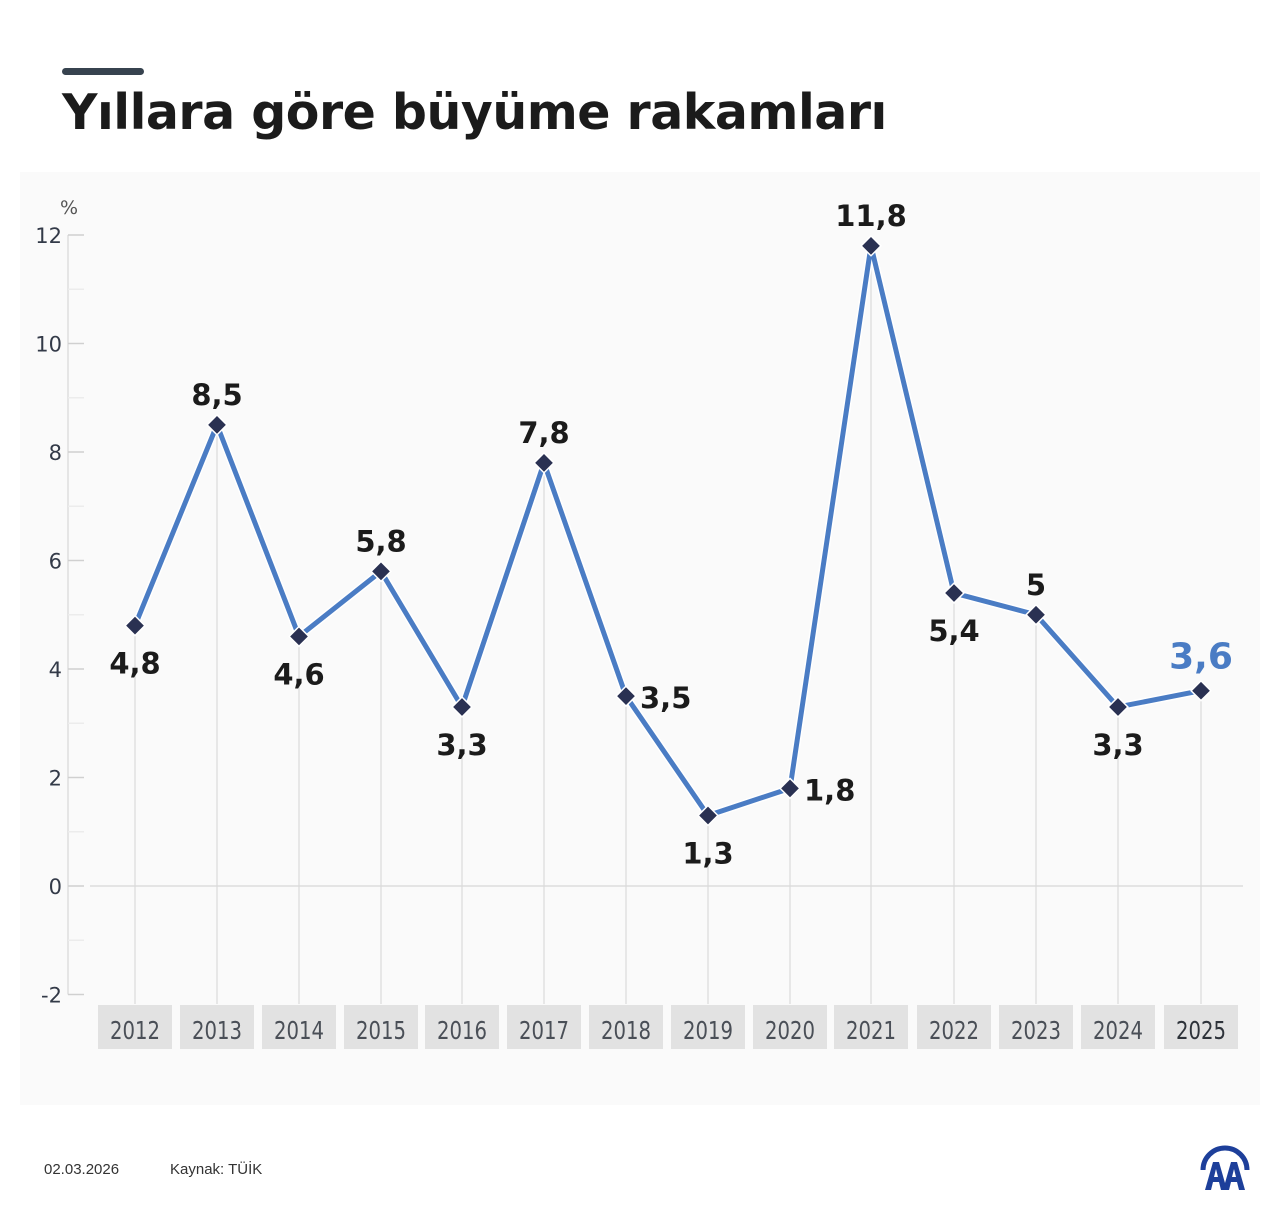 The width and height of the screenshot is (1280, 1223). I want to click on data-label-2022: 5,4, so click(953, 631).